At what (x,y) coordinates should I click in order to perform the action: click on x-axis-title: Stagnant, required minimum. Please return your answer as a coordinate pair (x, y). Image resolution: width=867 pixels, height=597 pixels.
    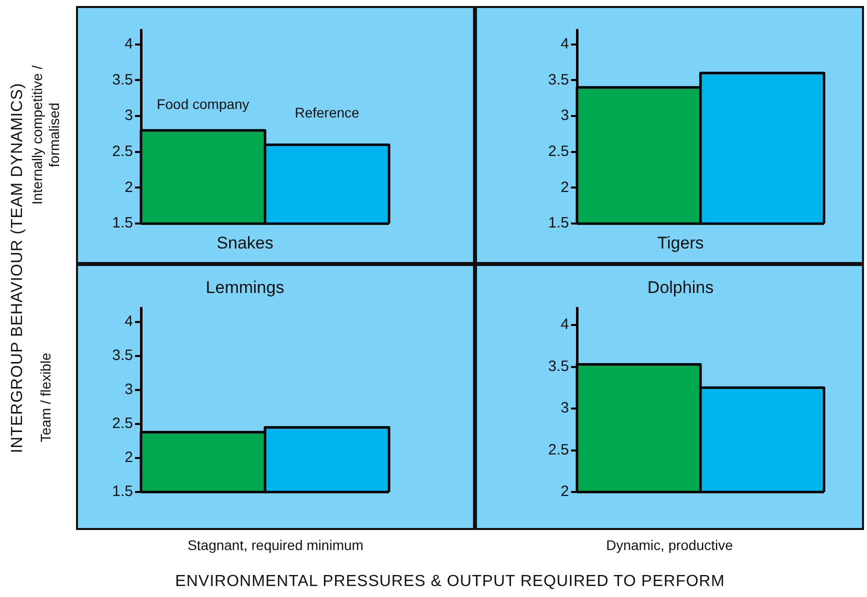
    Looking at the image, I should click on (275, 545).